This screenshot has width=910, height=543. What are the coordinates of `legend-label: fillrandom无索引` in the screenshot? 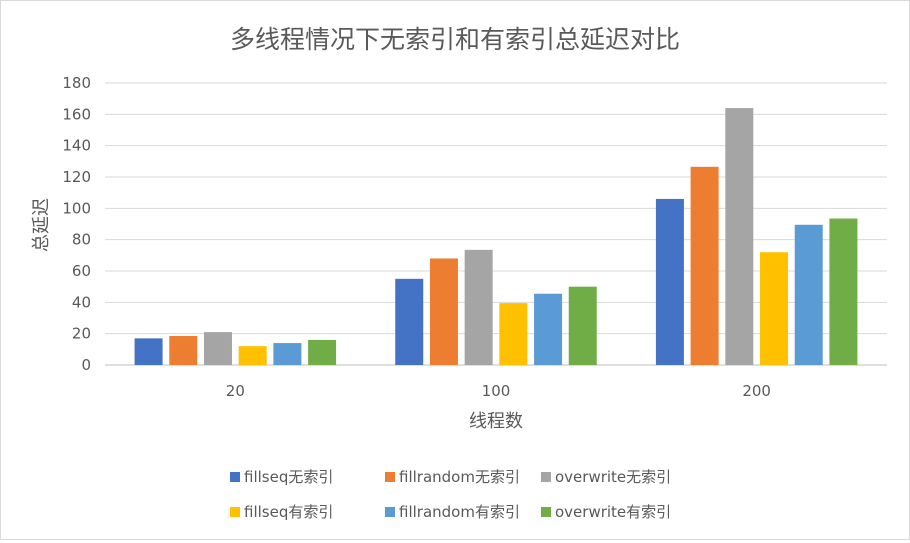 It's located at (459, 477).